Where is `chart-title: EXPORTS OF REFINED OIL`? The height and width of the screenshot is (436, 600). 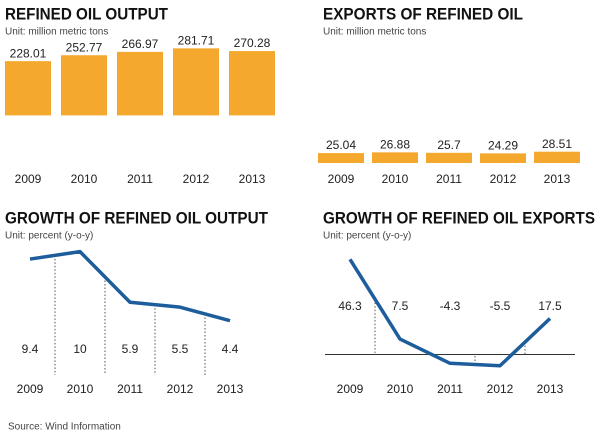
chart-title: EXPORTS OF REFINED OIL is located at coordinates (423, 13).